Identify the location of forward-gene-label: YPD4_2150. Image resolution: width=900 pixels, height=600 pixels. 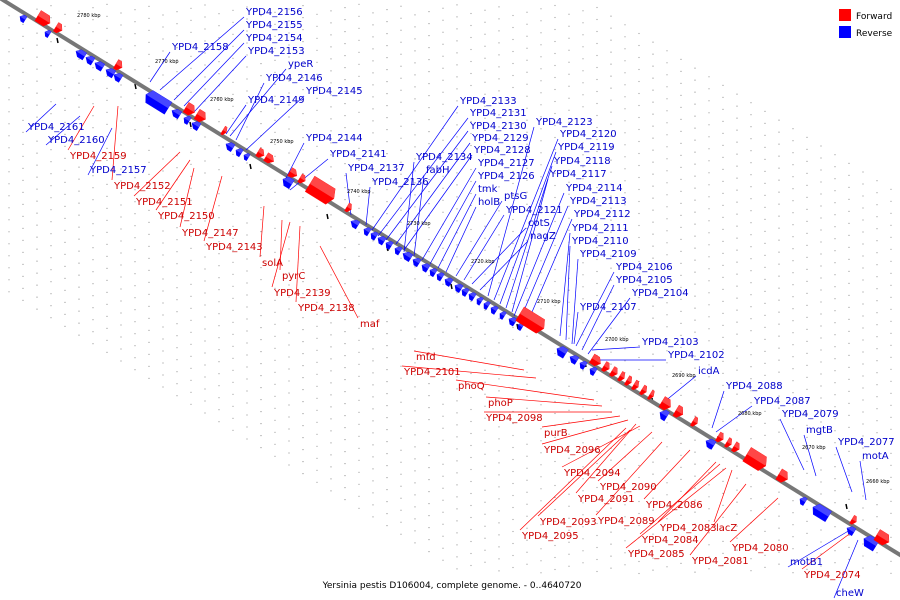
(186, 216).